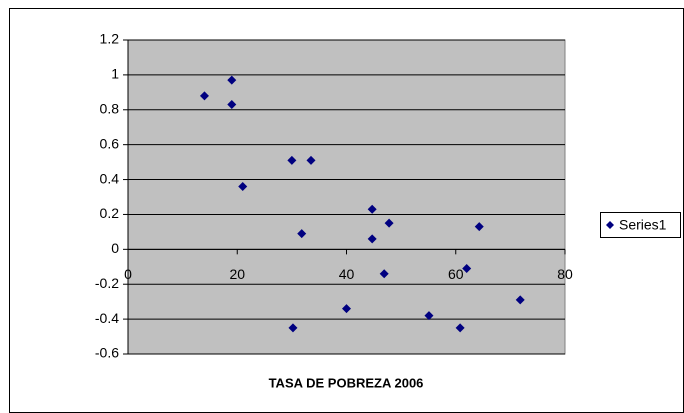  I want to click on legend-marker, so click(610, 225).